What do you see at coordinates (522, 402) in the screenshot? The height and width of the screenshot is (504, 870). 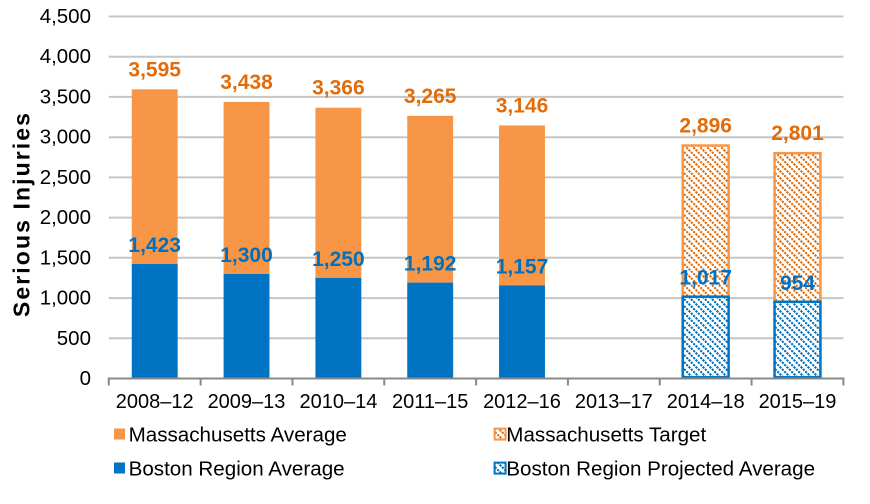 I see `svg-text: 2012–16` at bounding box center [522, 402].